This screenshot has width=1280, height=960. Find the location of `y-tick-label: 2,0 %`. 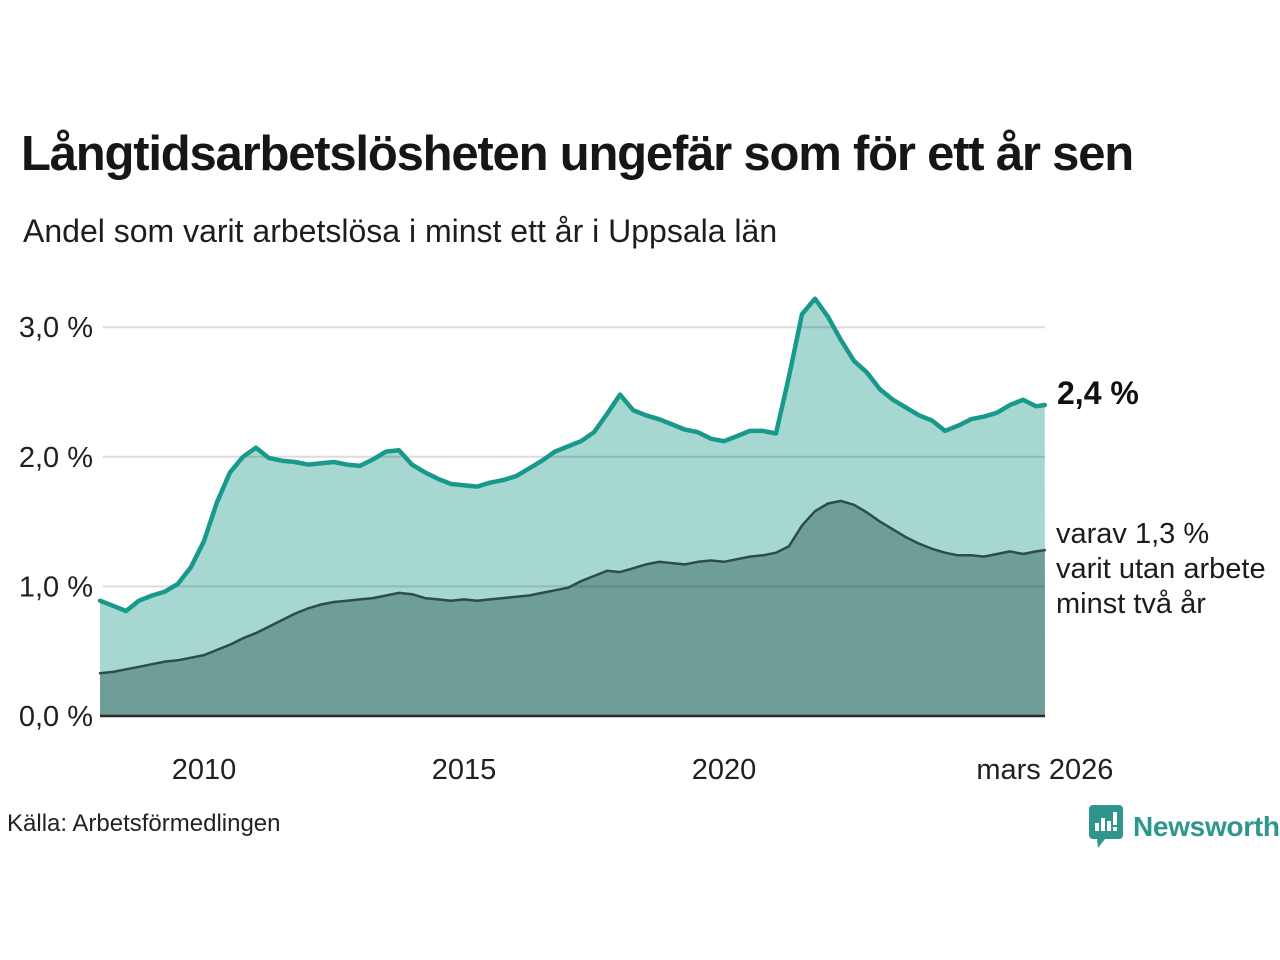

y-tick-label: 2,0 % is located at coordinates (56, 458).